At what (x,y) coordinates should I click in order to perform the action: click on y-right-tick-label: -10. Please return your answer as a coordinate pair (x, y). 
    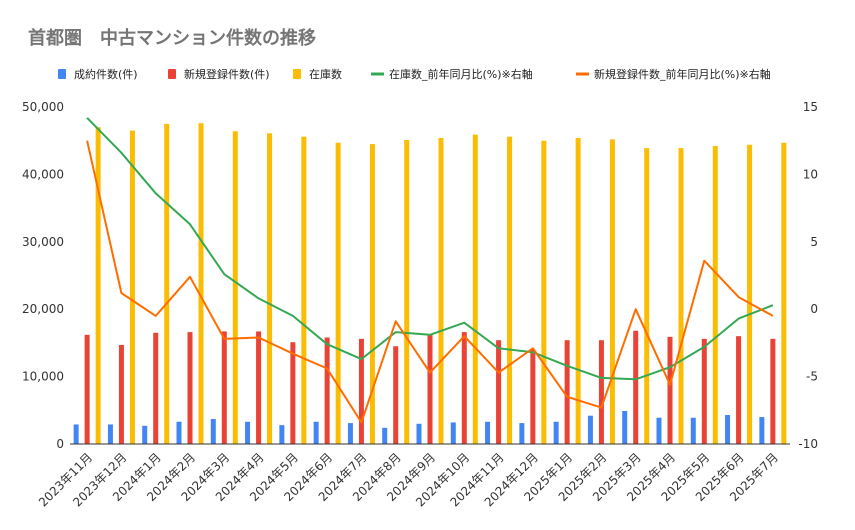
    Looking at the image, I should click on (808, 444).